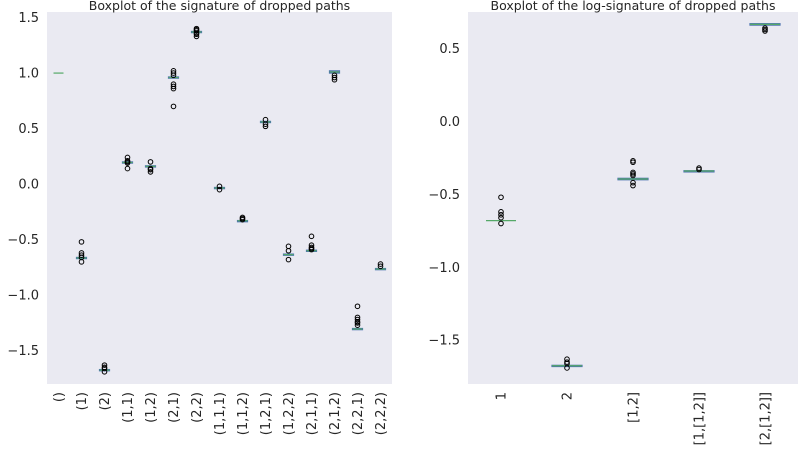 Image resolution: width=798 pixels, height=454 pixels. I want to click on x-tick-label: (2,2,1), so click(358, 413).